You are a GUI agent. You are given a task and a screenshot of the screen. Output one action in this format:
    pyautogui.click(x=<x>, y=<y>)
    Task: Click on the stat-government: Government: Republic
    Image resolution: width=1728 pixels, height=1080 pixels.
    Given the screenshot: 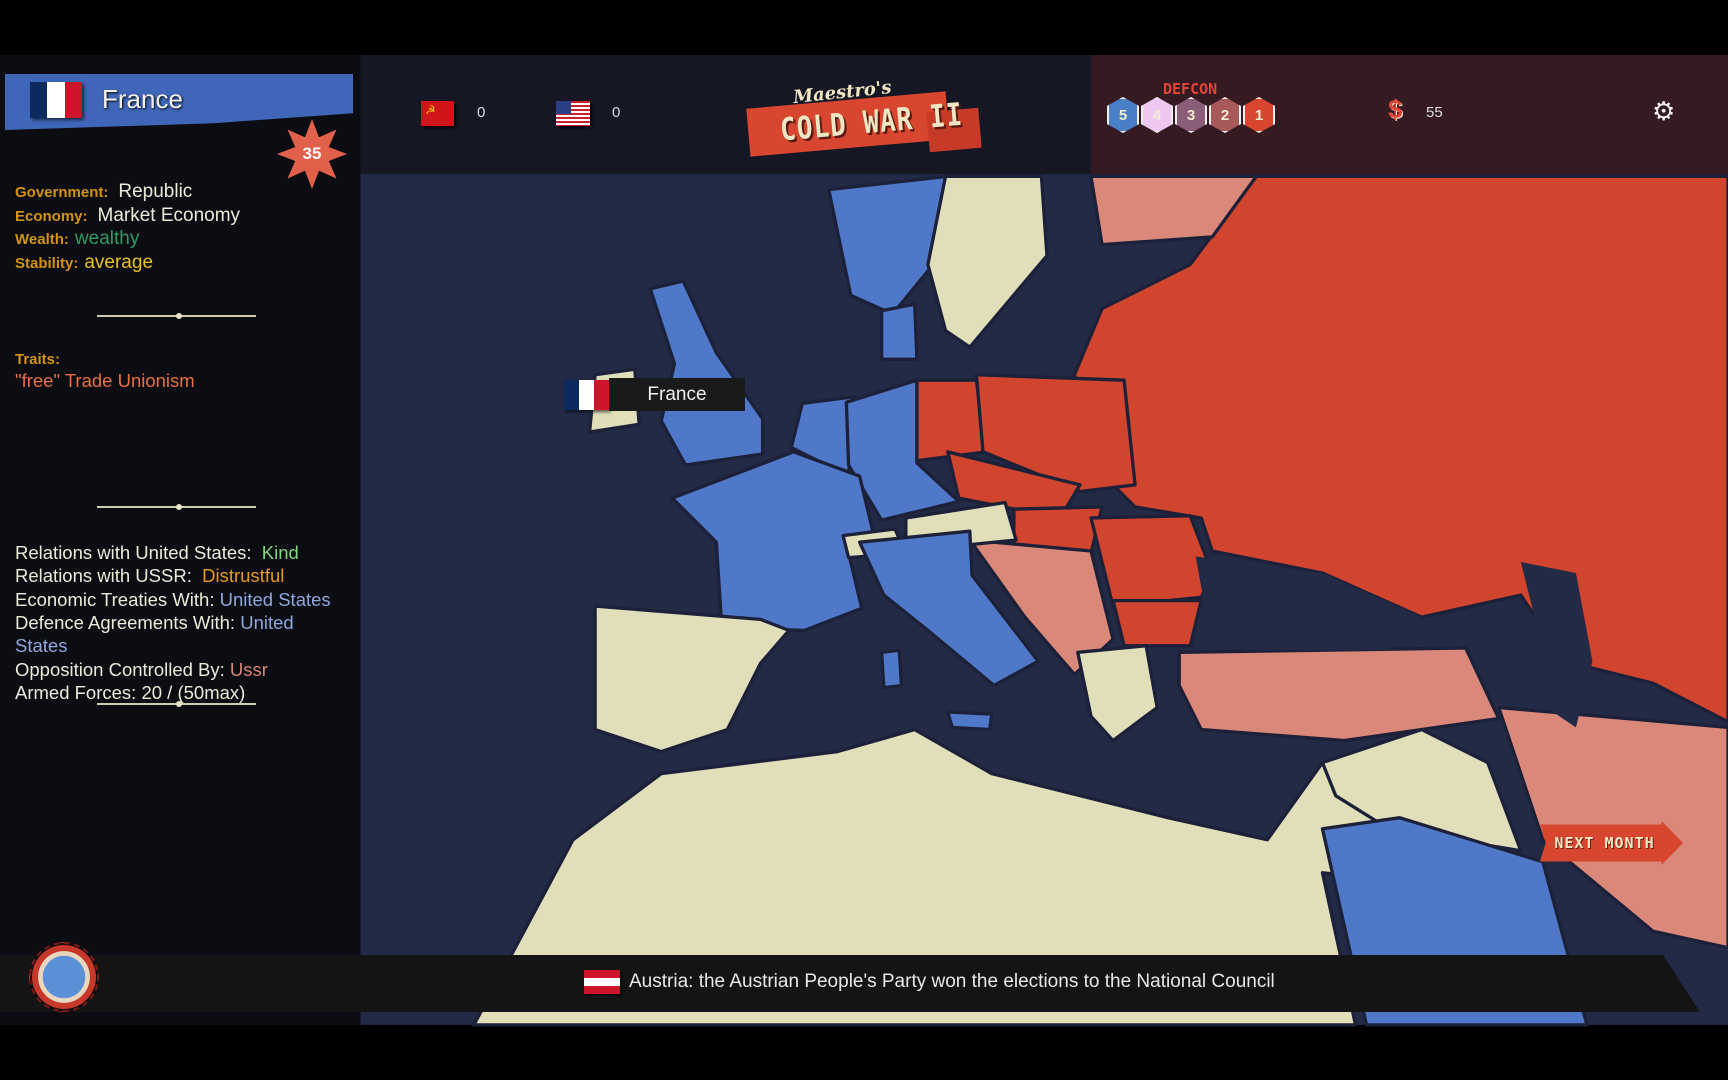 What is the action you would take?
    pyautogui.click(x=104, y=191)
    